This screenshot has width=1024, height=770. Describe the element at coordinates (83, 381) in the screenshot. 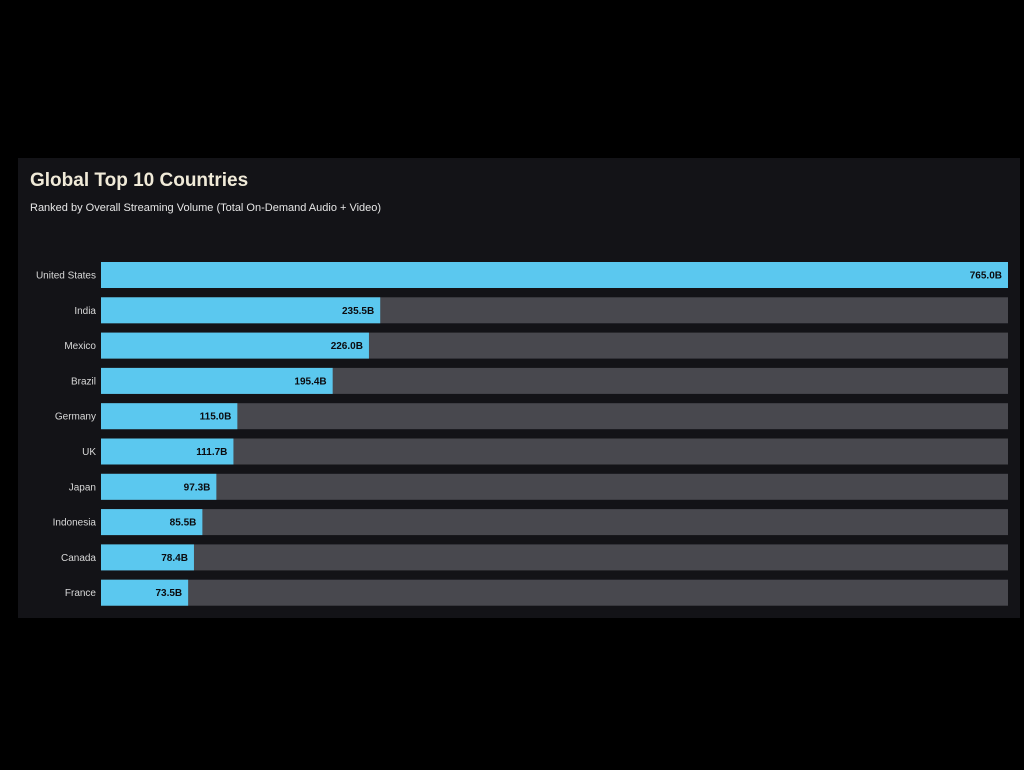

I see `category-label-brazil: Brazil` at that location.